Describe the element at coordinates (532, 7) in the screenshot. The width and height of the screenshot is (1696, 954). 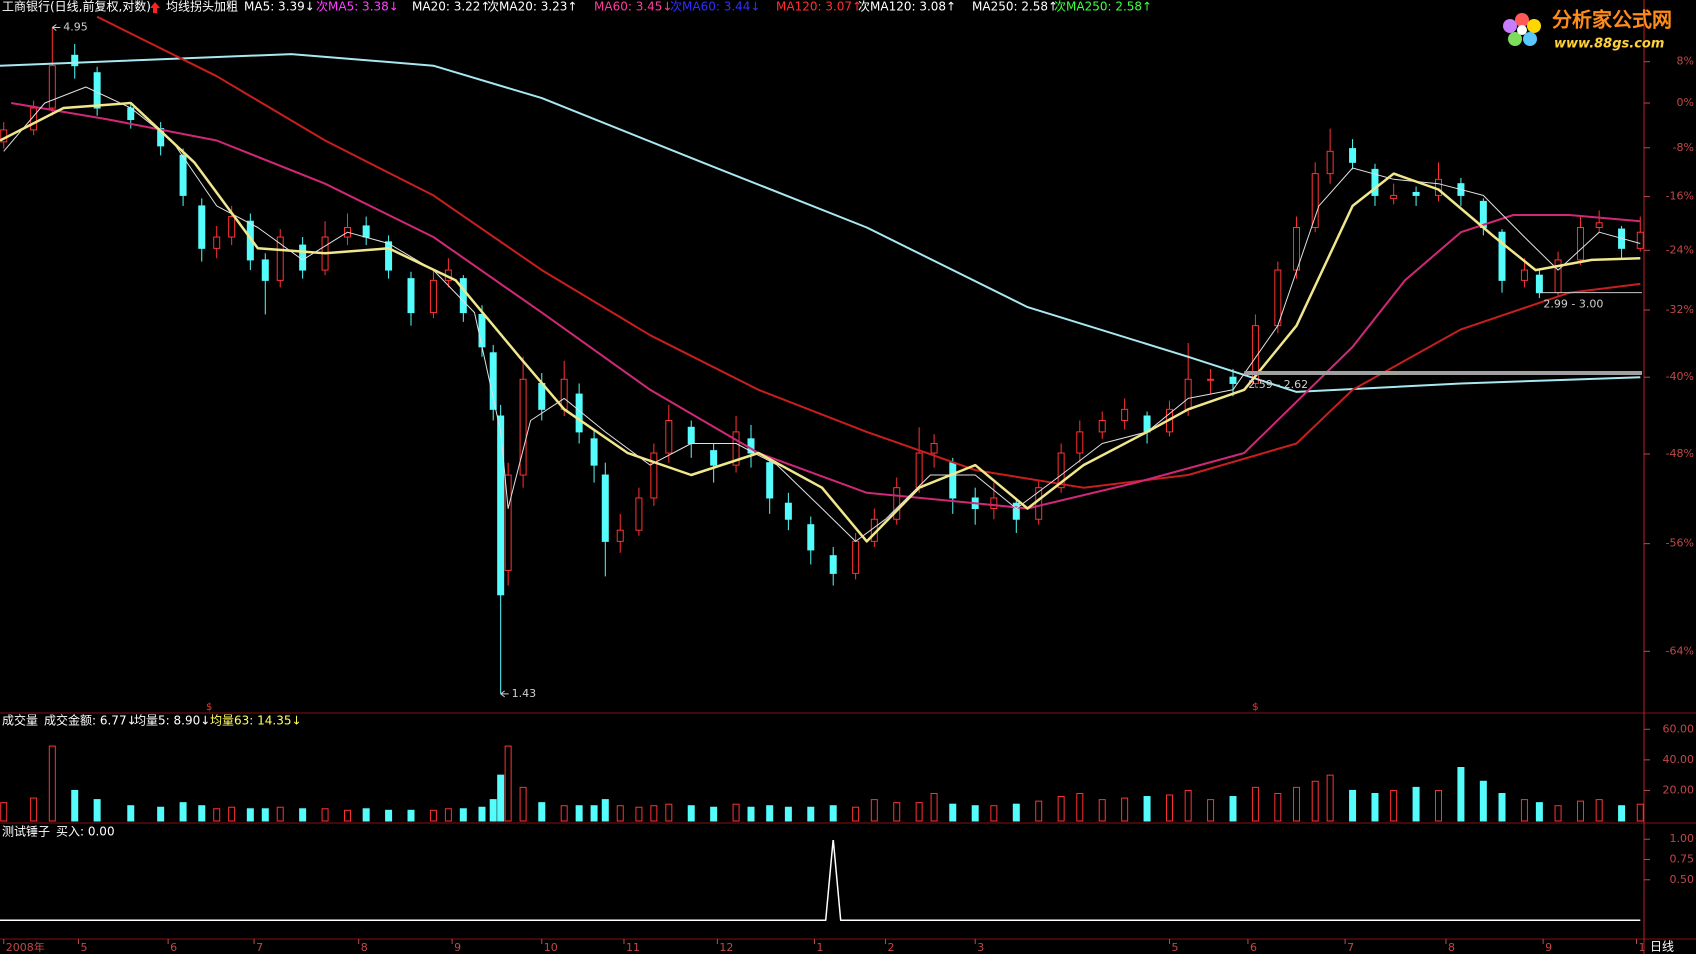
I see `legend-item: 次MA20: 3.23↑` at that location.